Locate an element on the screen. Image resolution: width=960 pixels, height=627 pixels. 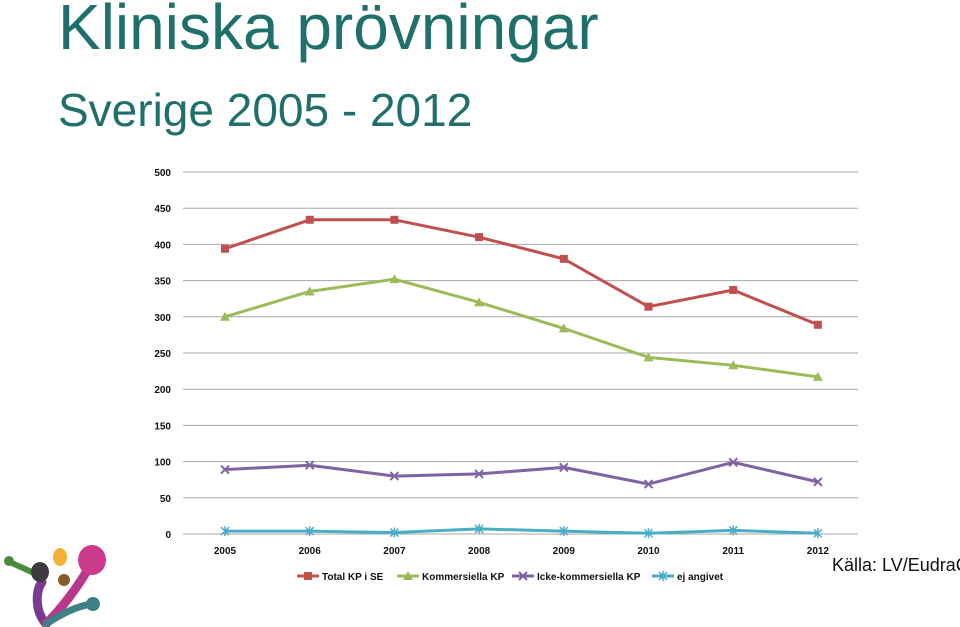
legend-label: Total KP i SE is located at coordinates (353, 577).